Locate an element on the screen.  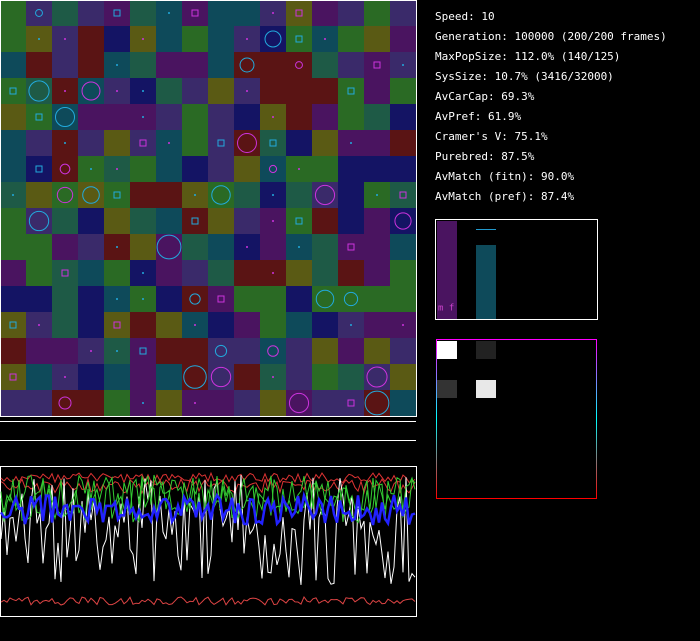
stat-line: SysSize: 10.7% (3416/32000) is located at coordinates (524, 76).